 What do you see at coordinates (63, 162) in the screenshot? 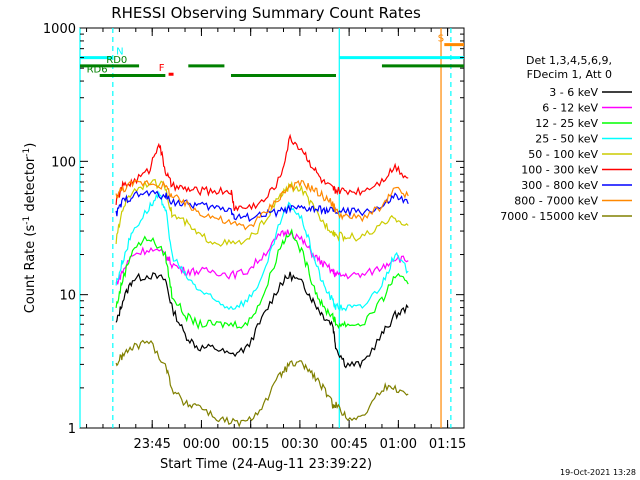
I see `y-tick-label: 100` at bounding box center [63, 162].